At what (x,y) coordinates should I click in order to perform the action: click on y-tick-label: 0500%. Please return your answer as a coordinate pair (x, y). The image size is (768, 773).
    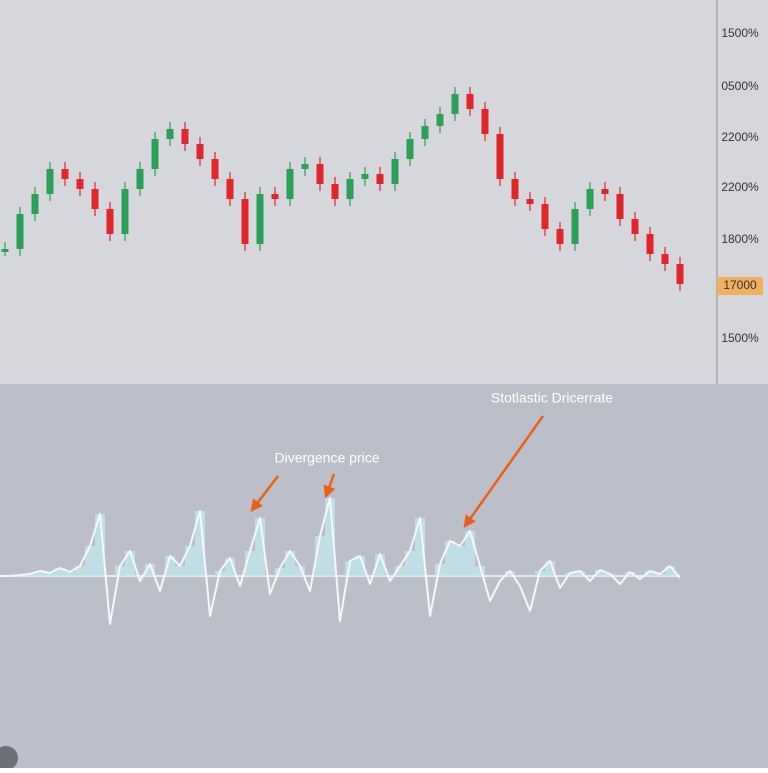
    Looking at the image, I should click on (740, 86).